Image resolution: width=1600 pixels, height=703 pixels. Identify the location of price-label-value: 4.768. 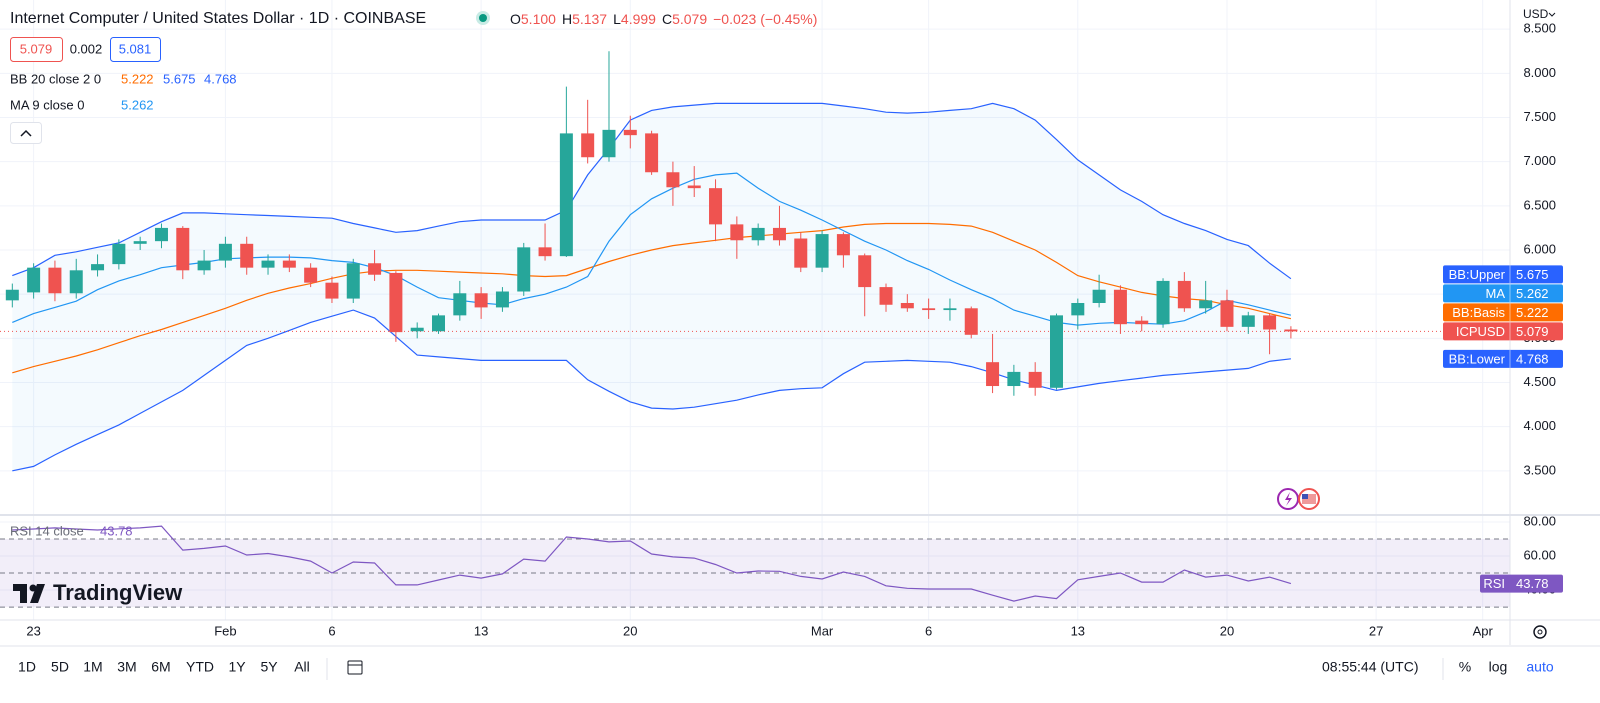
(1532, 358).